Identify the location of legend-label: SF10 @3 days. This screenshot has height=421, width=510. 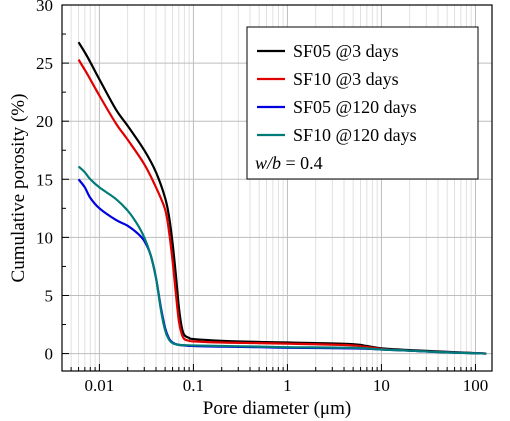
(346, 79).